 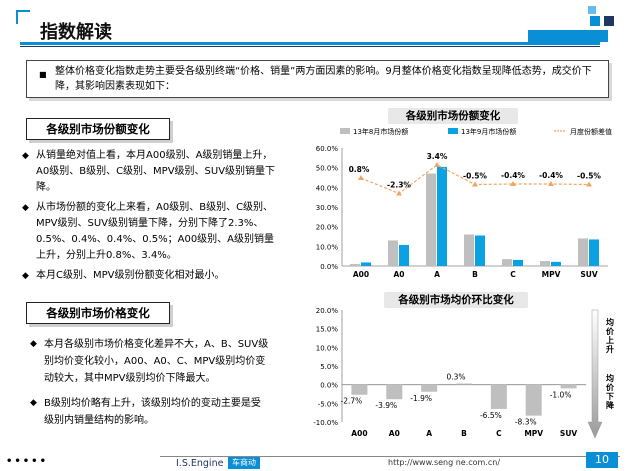 I want to click on y-tick-label: 50.0%, so click(x=327, y=169).